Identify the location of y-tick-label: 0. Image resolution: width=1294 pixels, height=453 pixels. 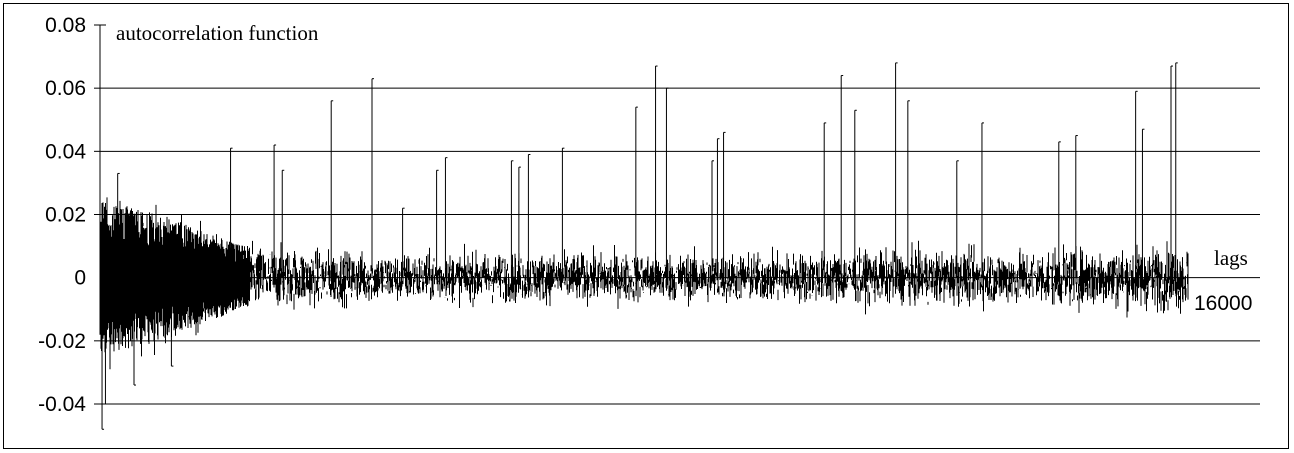
(80, 278).